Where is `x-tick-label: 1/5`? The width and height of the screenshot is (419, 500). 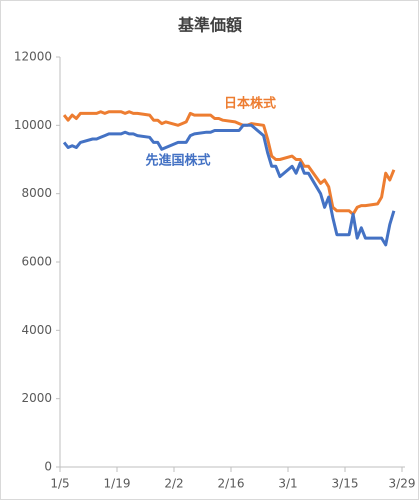
x-tick-label: 1/5 is located at coordinates (59, 484).